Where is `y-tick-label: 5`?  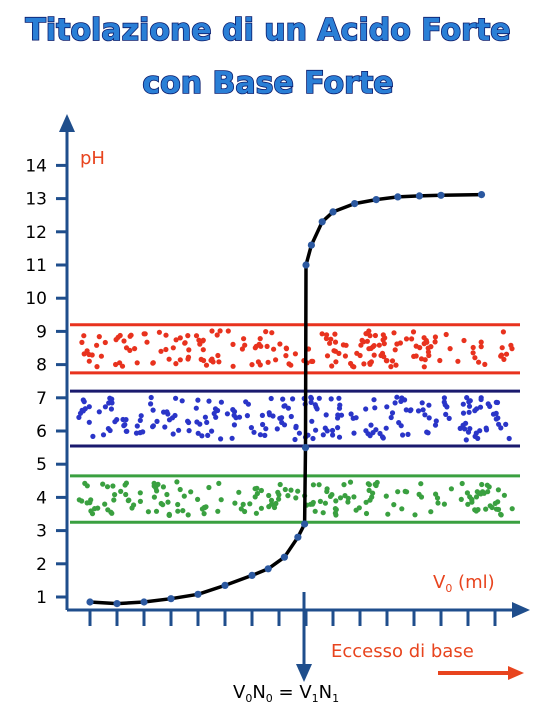 y-tick-label: 5 is located at coordinates (41, 465).